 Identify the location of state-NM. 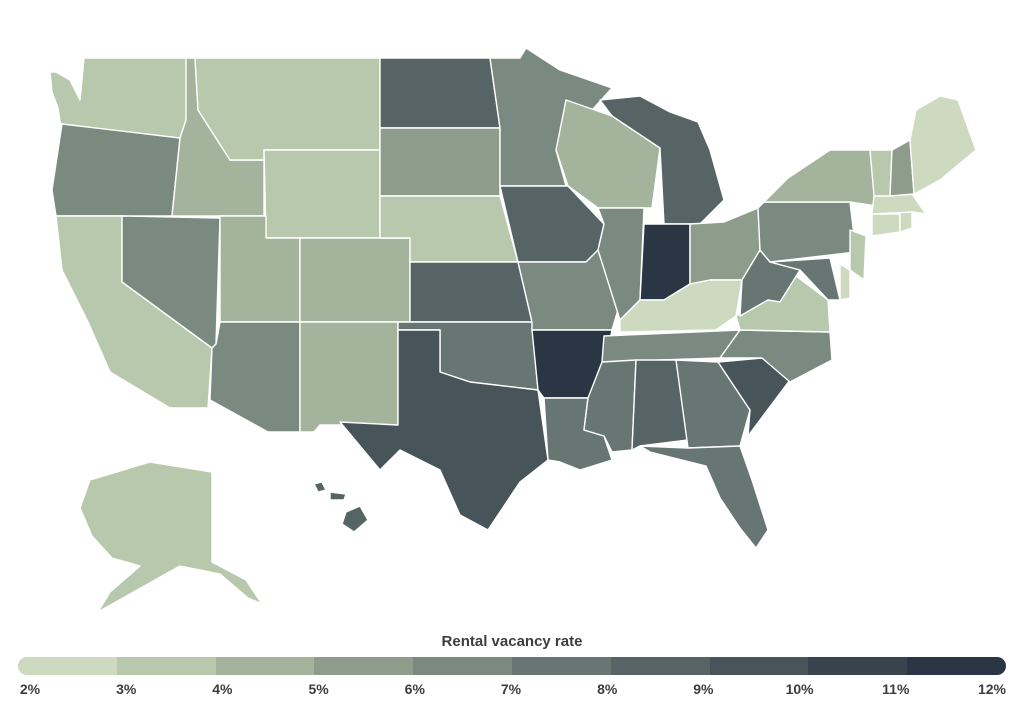
(349, 377).